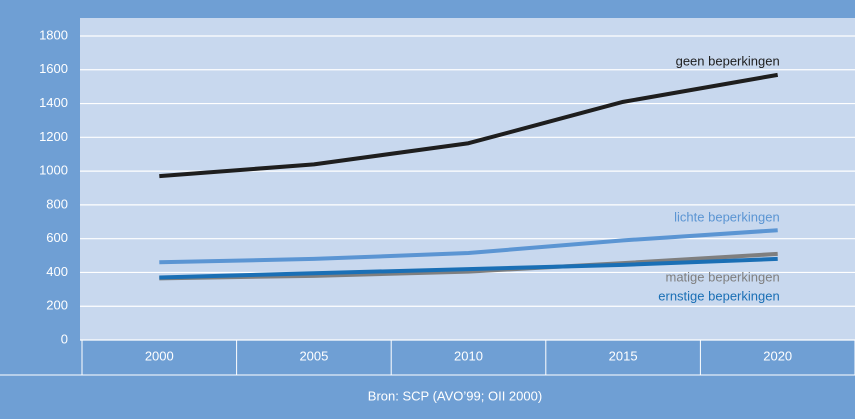  Describe the element at coordinates (718, 295) in the screenshot. I see `series-label: ernstige beperkingen` at that location.